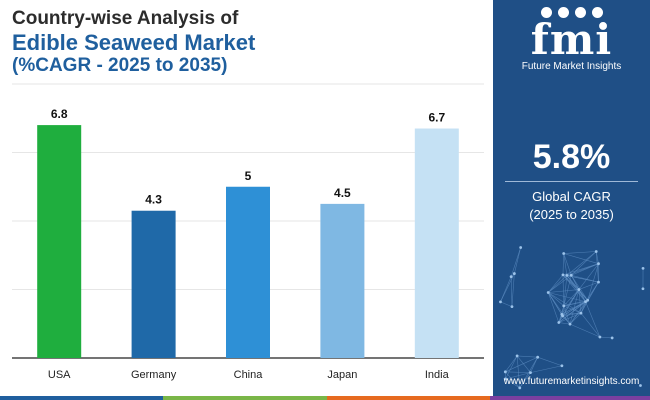 The height and width of the screenshot is (400, 650). What do you see at coordinates (59, 375) in the screenshot?
I see `x-tick-usa: USA` at bounding box center [59, 375].